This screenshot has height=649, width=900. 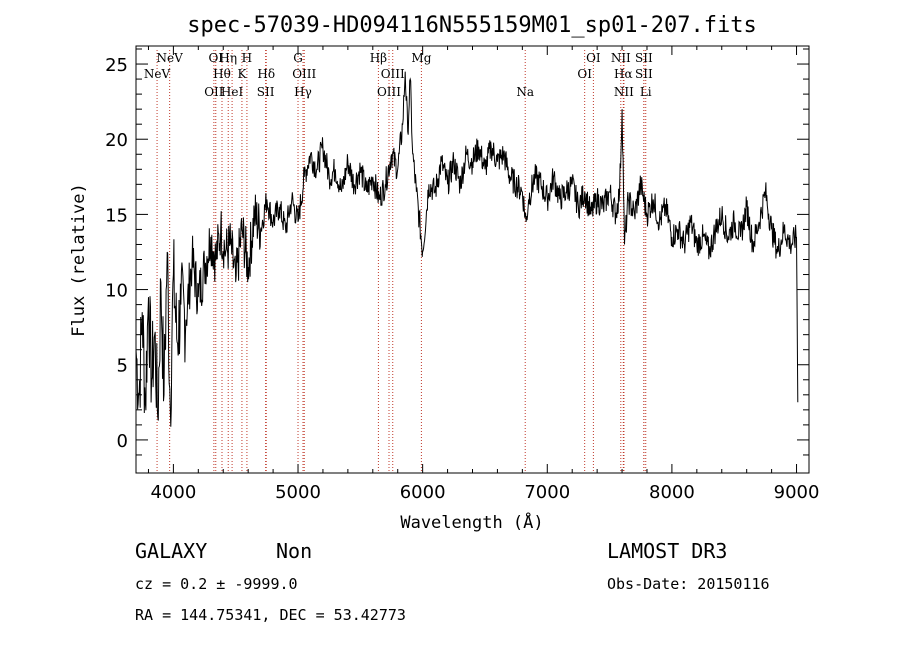 What do you see at coordinates (222, 74) in the screenshot?
I see `spectral-line-label: Hθ` at bounding box center [222, 74].